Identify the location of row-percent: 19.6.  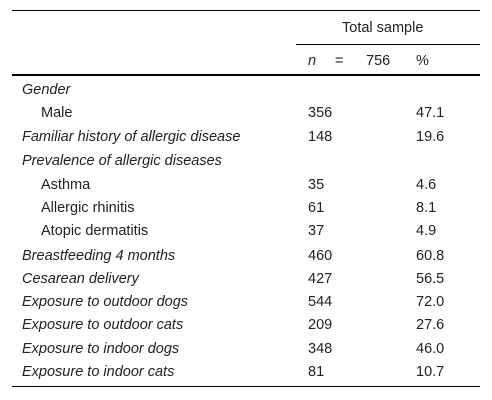
(430, 137).